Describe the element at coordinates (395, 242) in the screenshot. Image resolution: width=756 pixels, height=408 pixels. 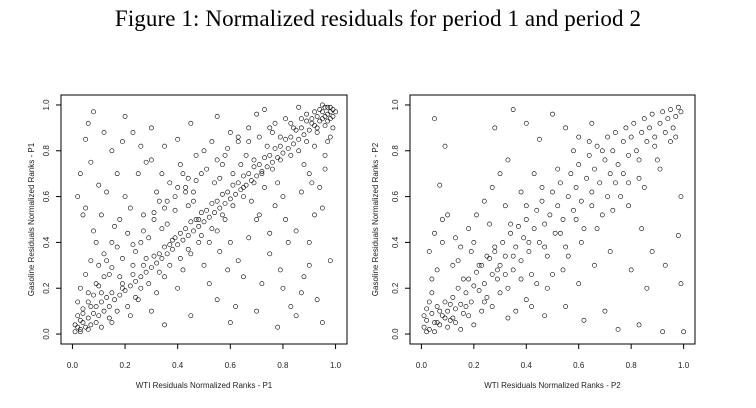
I see `y-tick-label: 0.4` at that location.